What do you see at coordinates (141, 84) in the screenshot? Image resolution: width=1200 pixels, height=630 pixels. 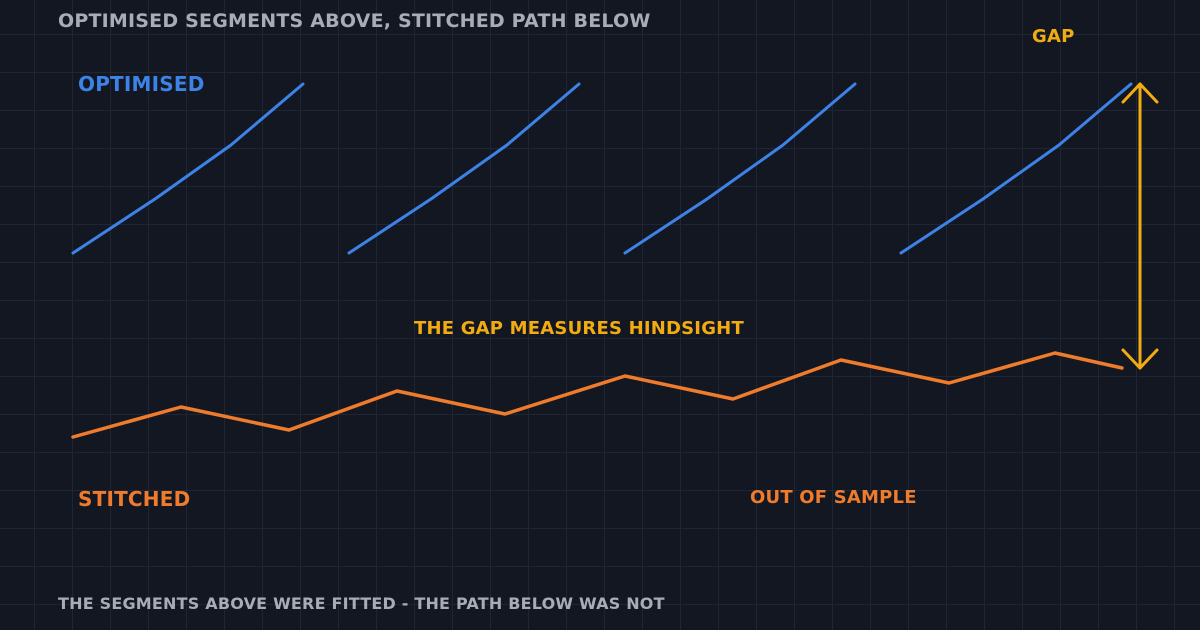 I see `optimised-label: OPTIMISED` at bounding box center [141, 84].